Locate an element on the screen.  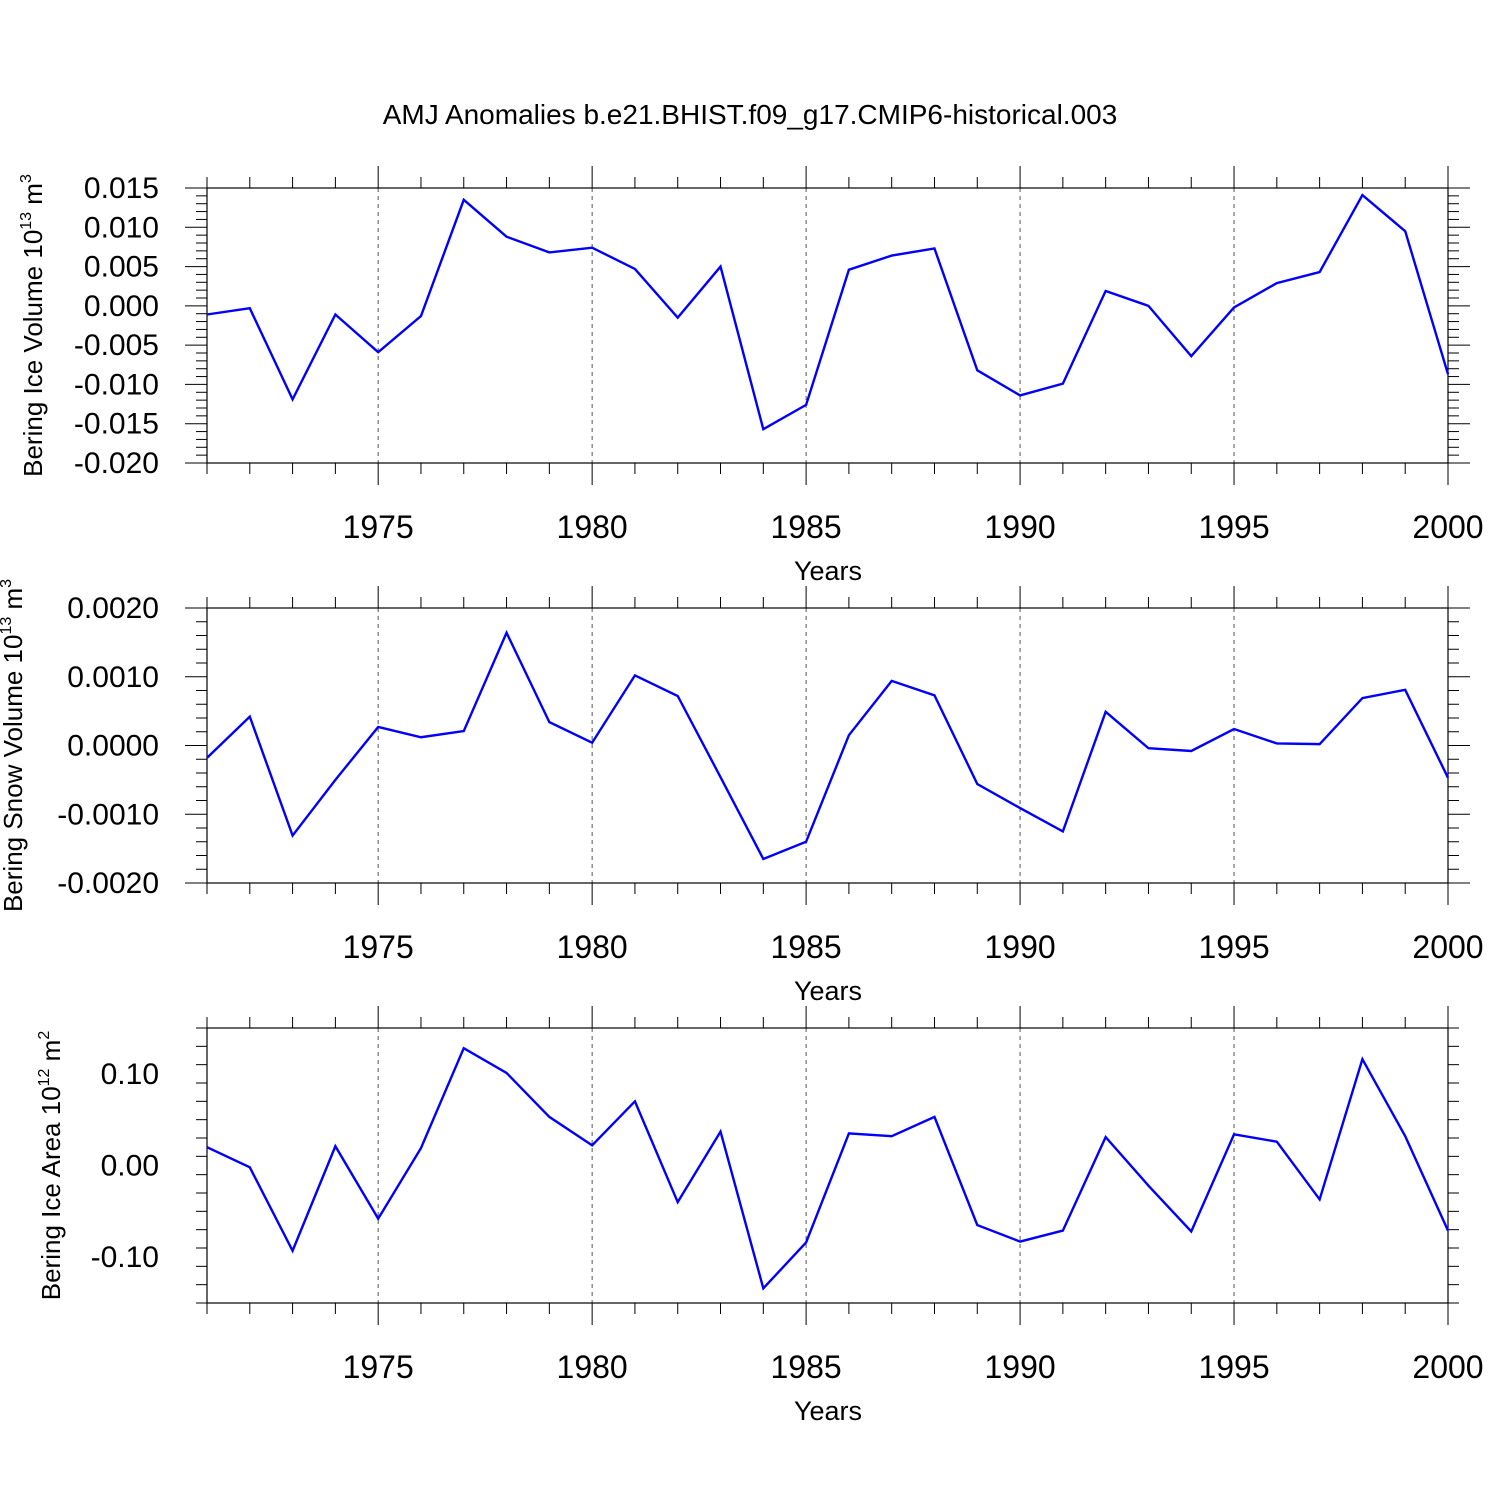
y-axis-label: Bering Ice Volume 1013 m3 is located at coordinates (33, 325).